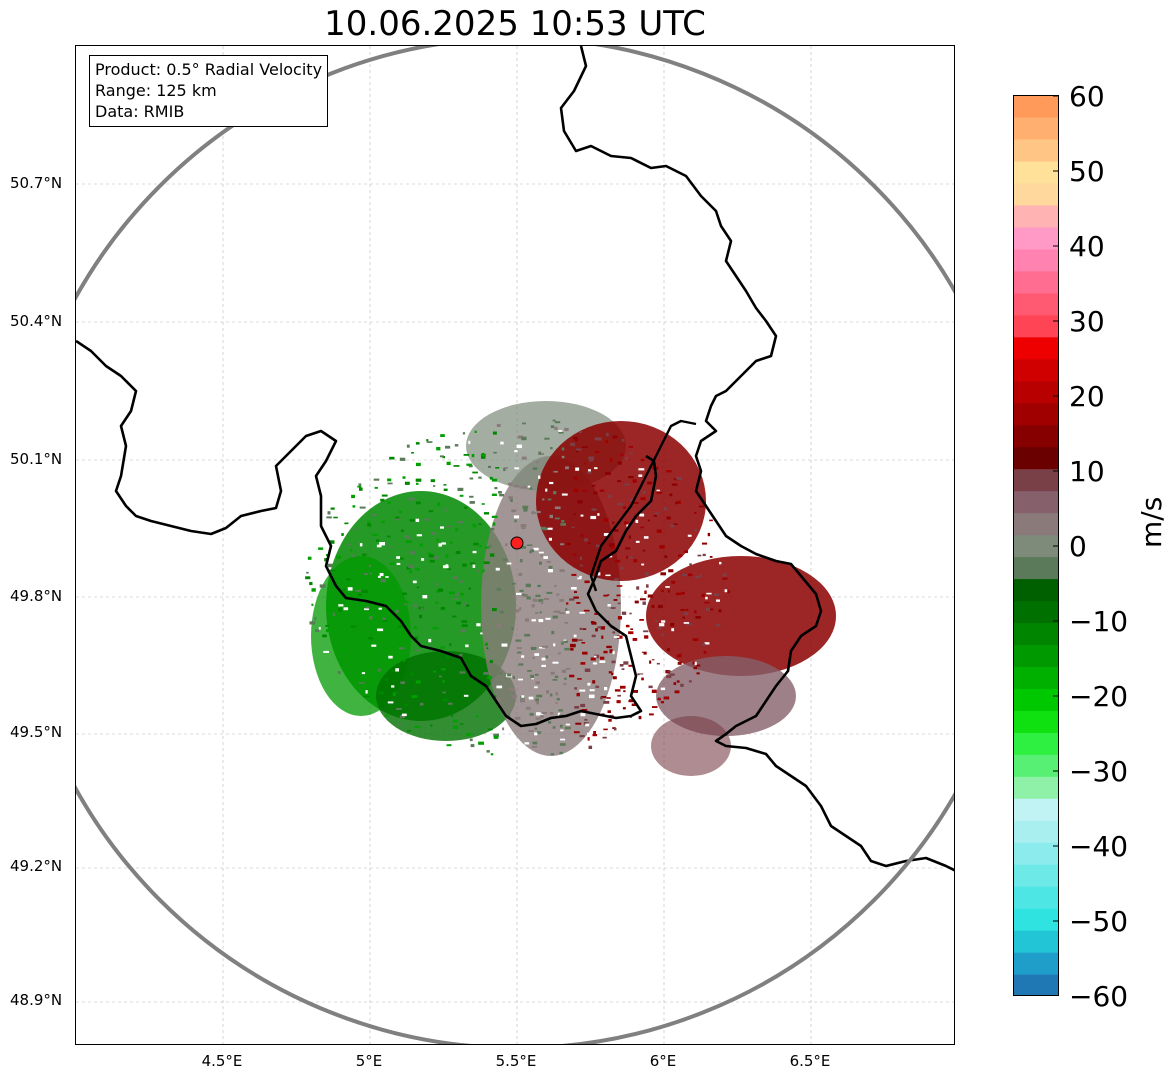 Image resolution: width=1171 pixels, height=1081 pixels. I want to click on lon-label-4-5: 4.5°E, so click(222, 1061).